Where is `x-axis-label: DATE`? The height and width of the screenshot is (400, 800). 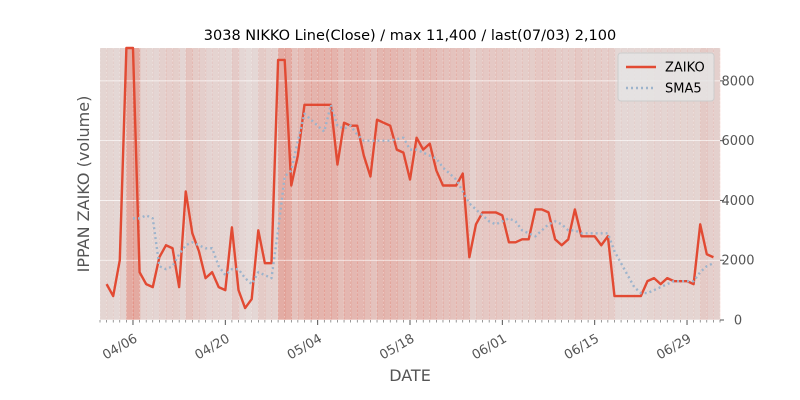 x-axis-label: DATE is located at coordinates (410, 375).